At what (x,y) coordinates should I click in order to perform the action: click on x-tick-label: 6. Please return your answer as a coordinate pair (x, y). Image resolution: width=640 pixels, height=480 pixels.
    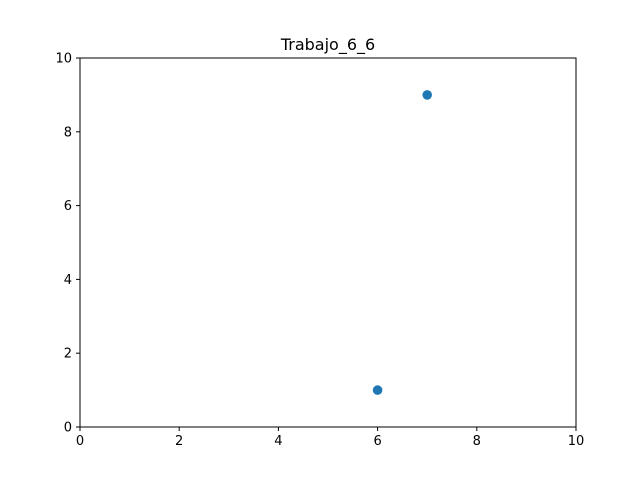
    Looking at the image, I should click on (377, 441).